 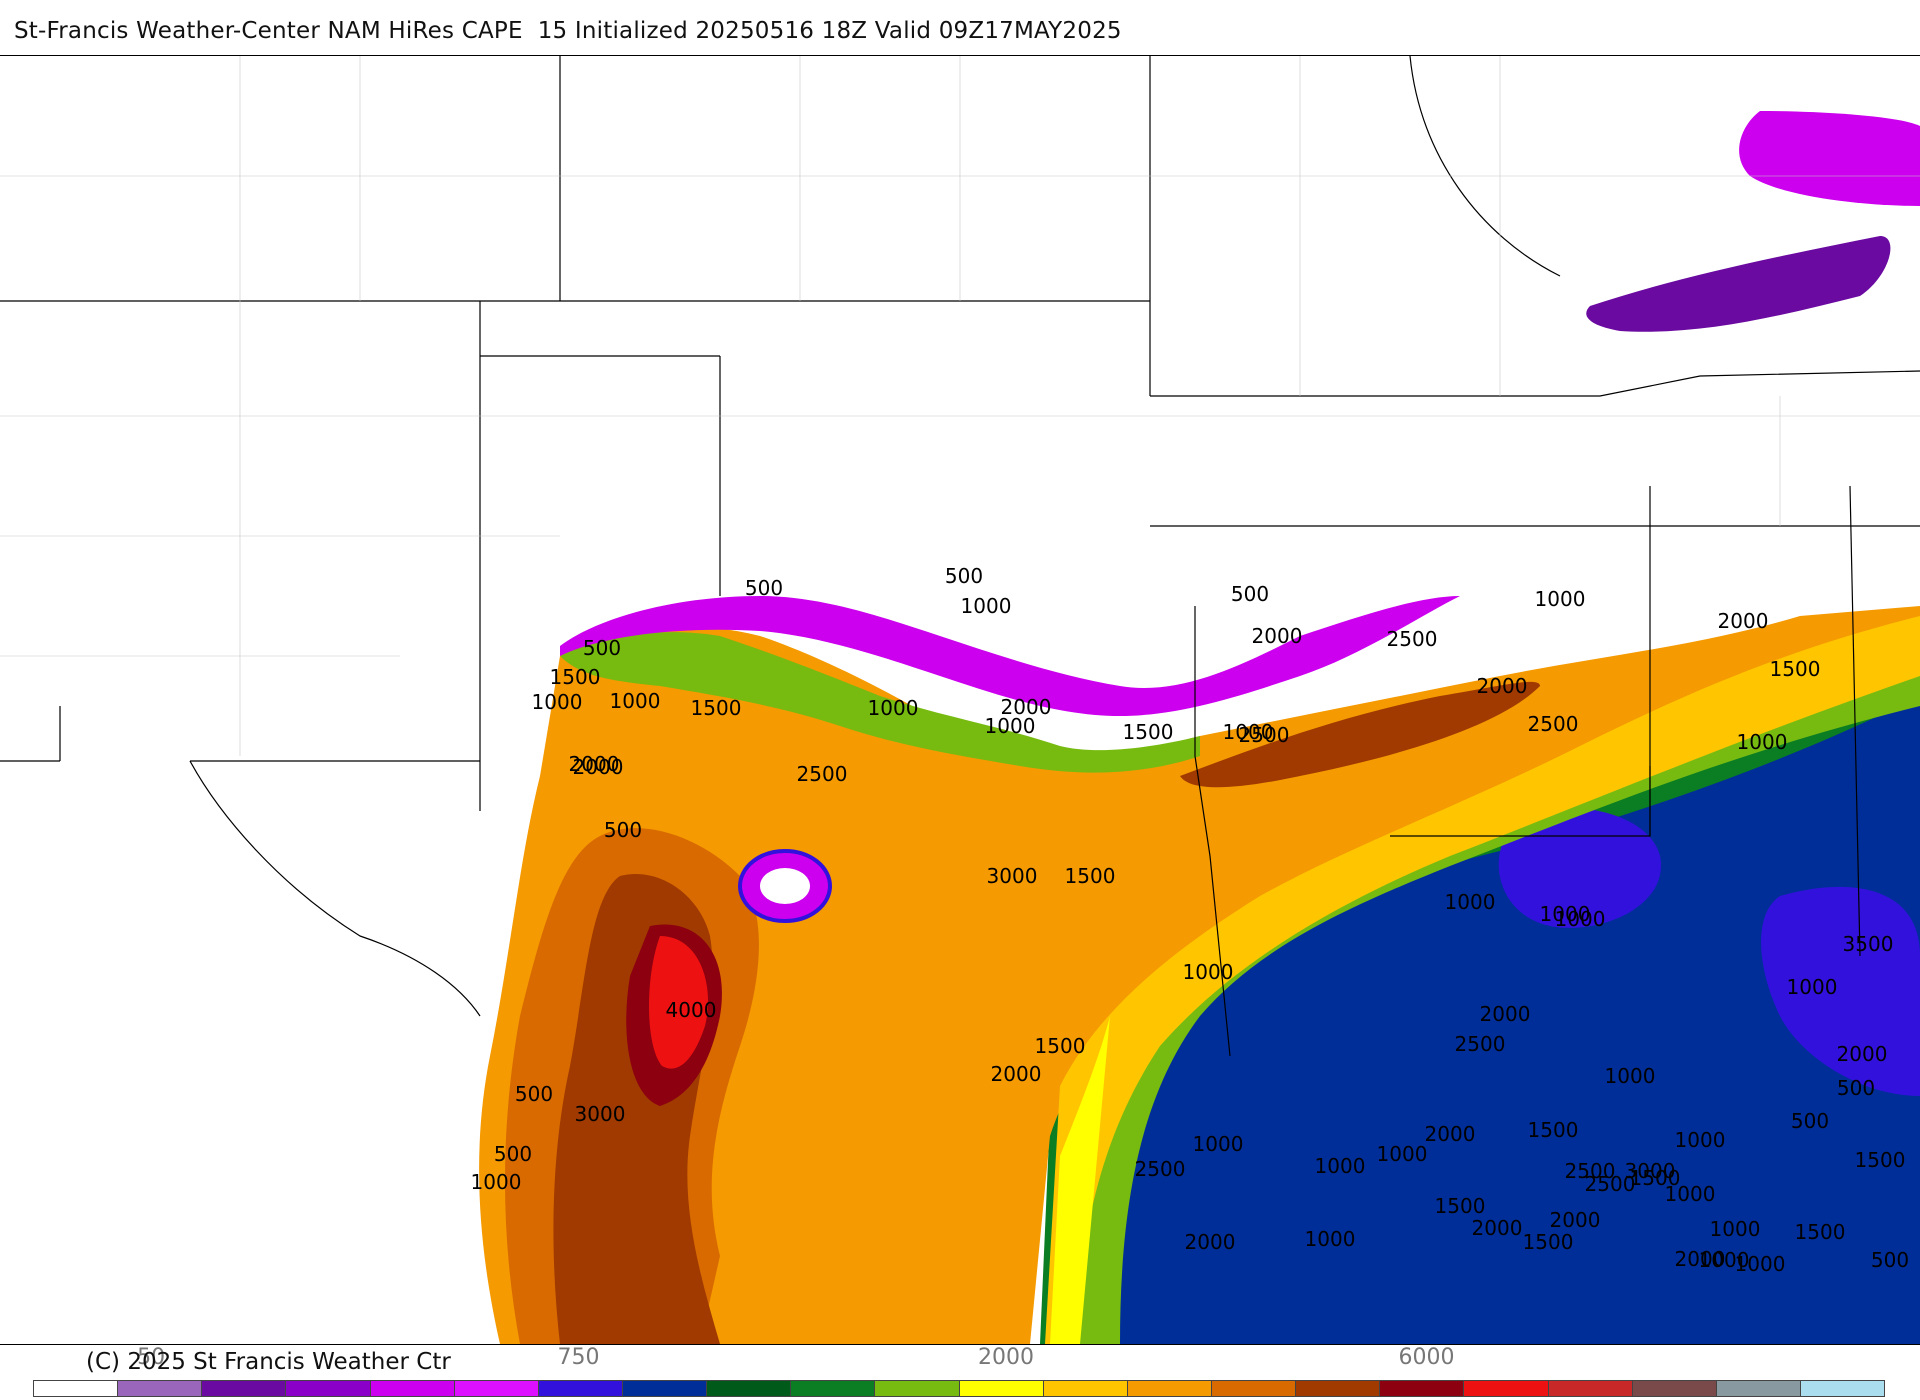 What do you see at coordinates (1868, 944) in the screenshot?
I see `contour-label: 3500` at bounding box center [1868, 944].